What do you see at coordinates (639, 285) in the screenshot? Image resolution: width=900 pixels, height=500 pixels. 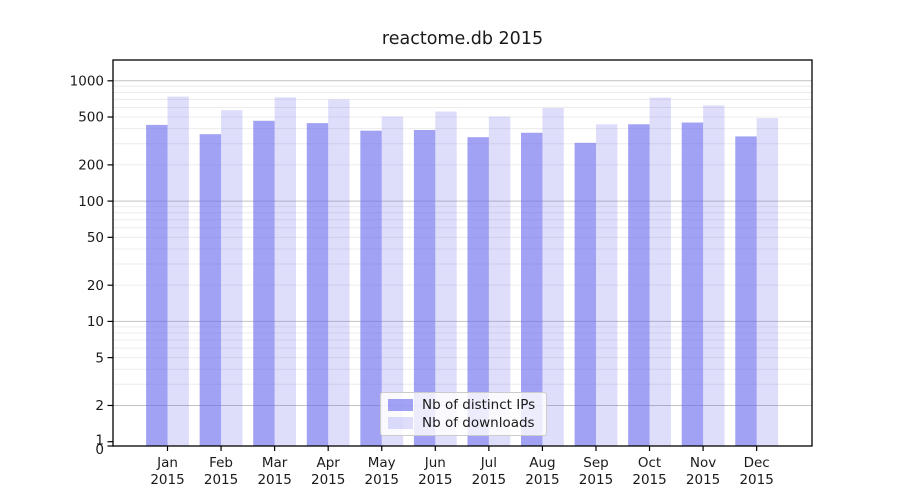 I see `bar-nb-of-distinct-ips-oct` at bounding box center [639, 285].